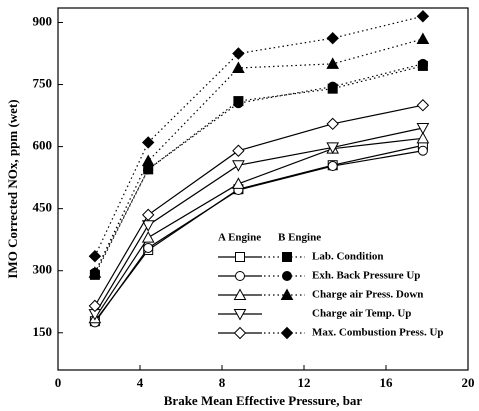 The image size is (479, 411). What do you see at coordinates (299, 238) in the screenshot?
I see `legend-header: B Engine` at bounding box center [299, 238].